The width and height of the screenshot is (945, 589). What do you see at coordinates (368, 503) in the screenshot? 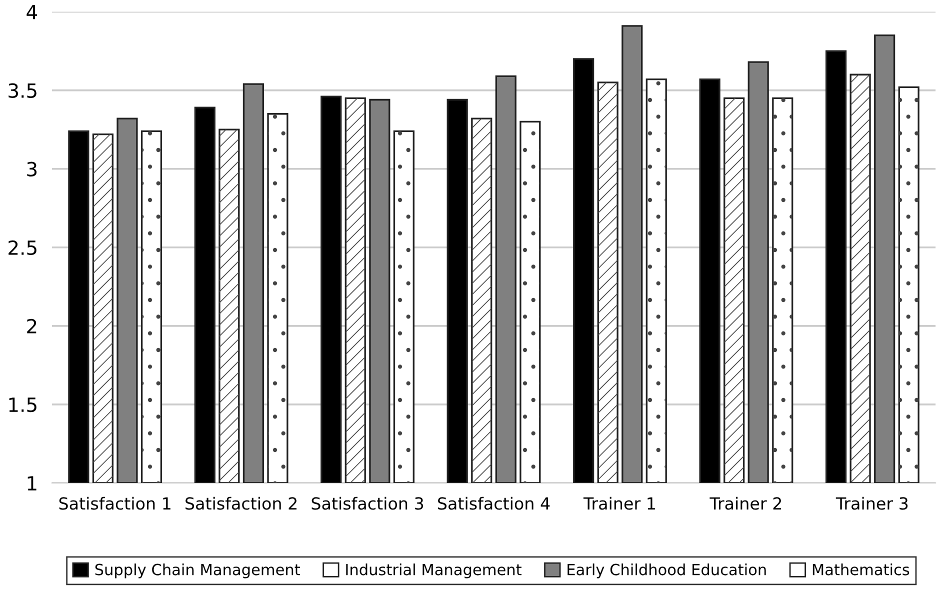
I see `x-tick-label: Satisfaction 3` at bounding box center [368, 503].